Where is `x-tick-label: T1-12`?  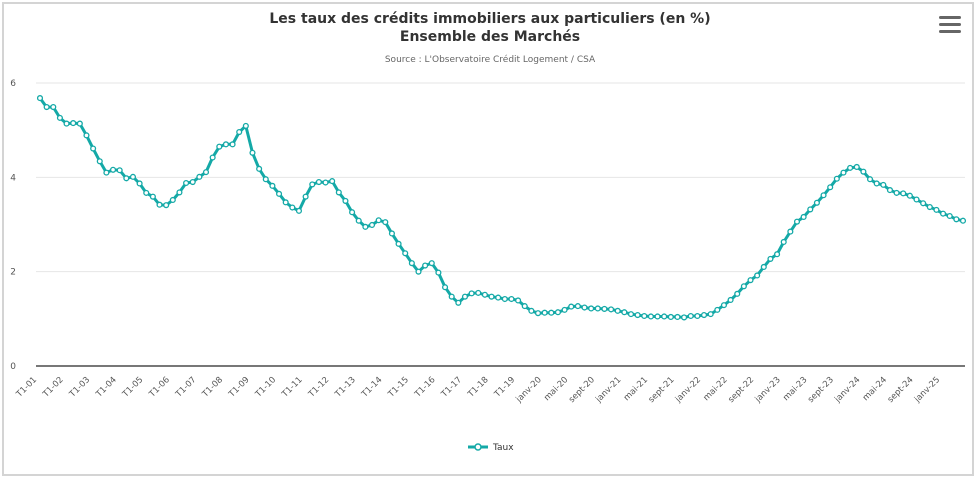 x-tick-label: T1-12 is located at coordinates (318, 387).